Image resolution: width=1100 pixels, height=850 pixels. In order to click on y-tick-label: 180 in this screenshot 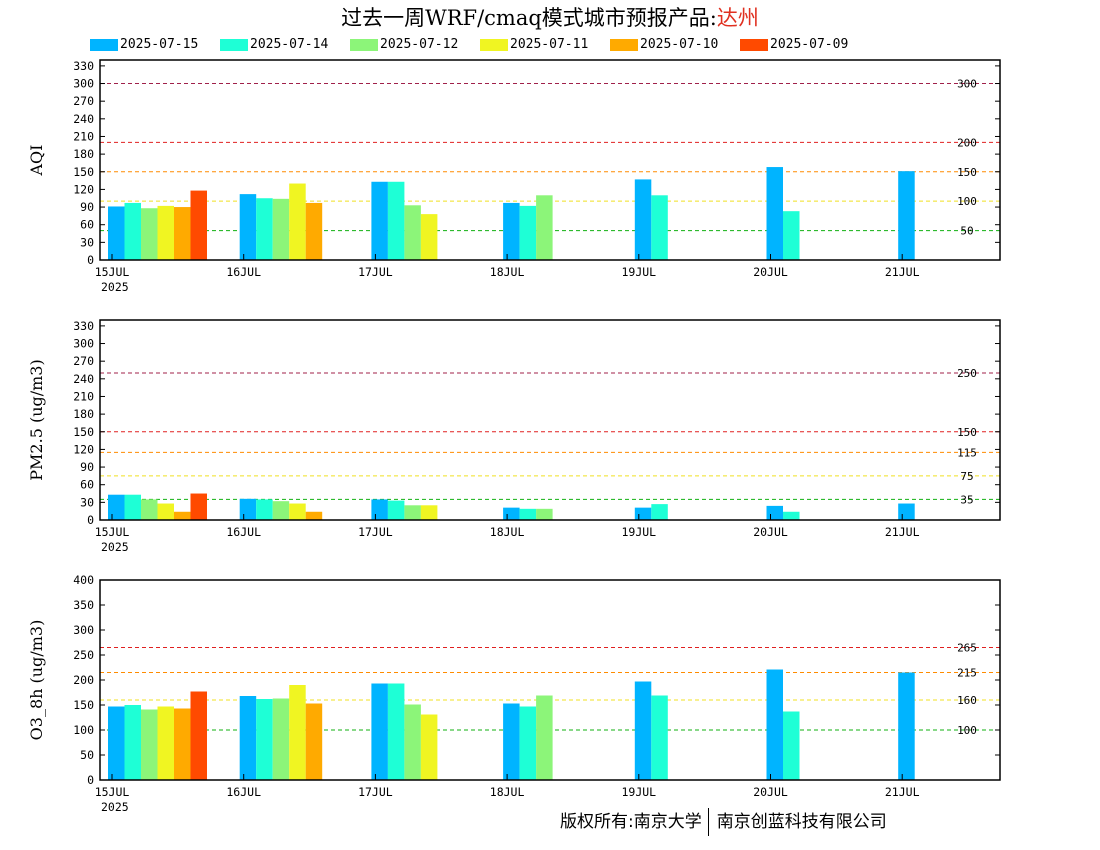, I will do `click(83, 414)`.